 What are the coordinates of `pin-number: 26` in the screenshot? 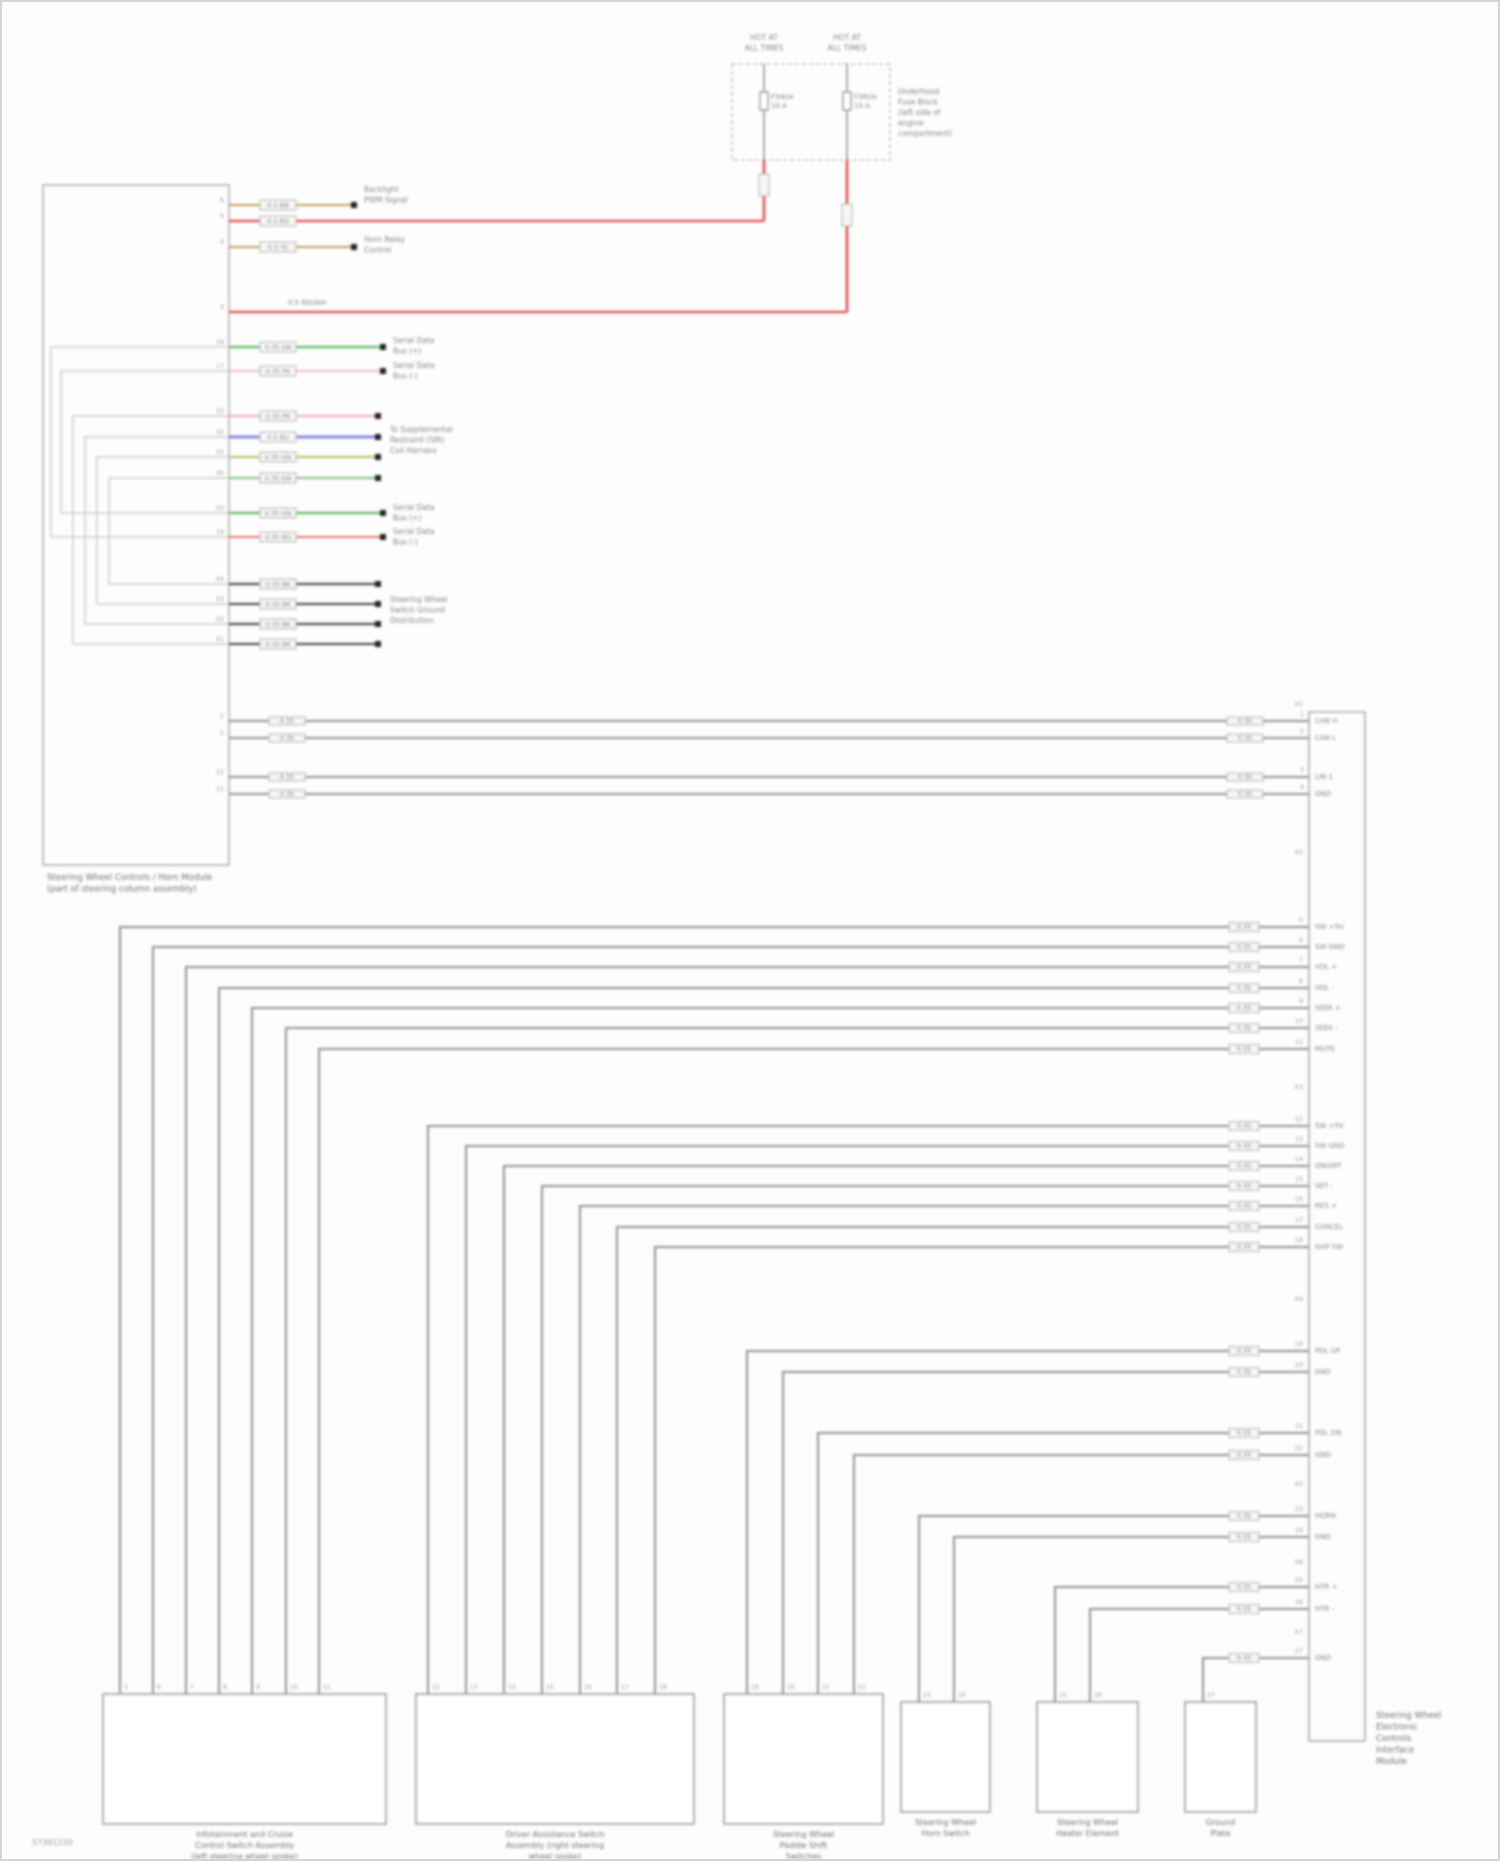 It's located at (1299, 1602).